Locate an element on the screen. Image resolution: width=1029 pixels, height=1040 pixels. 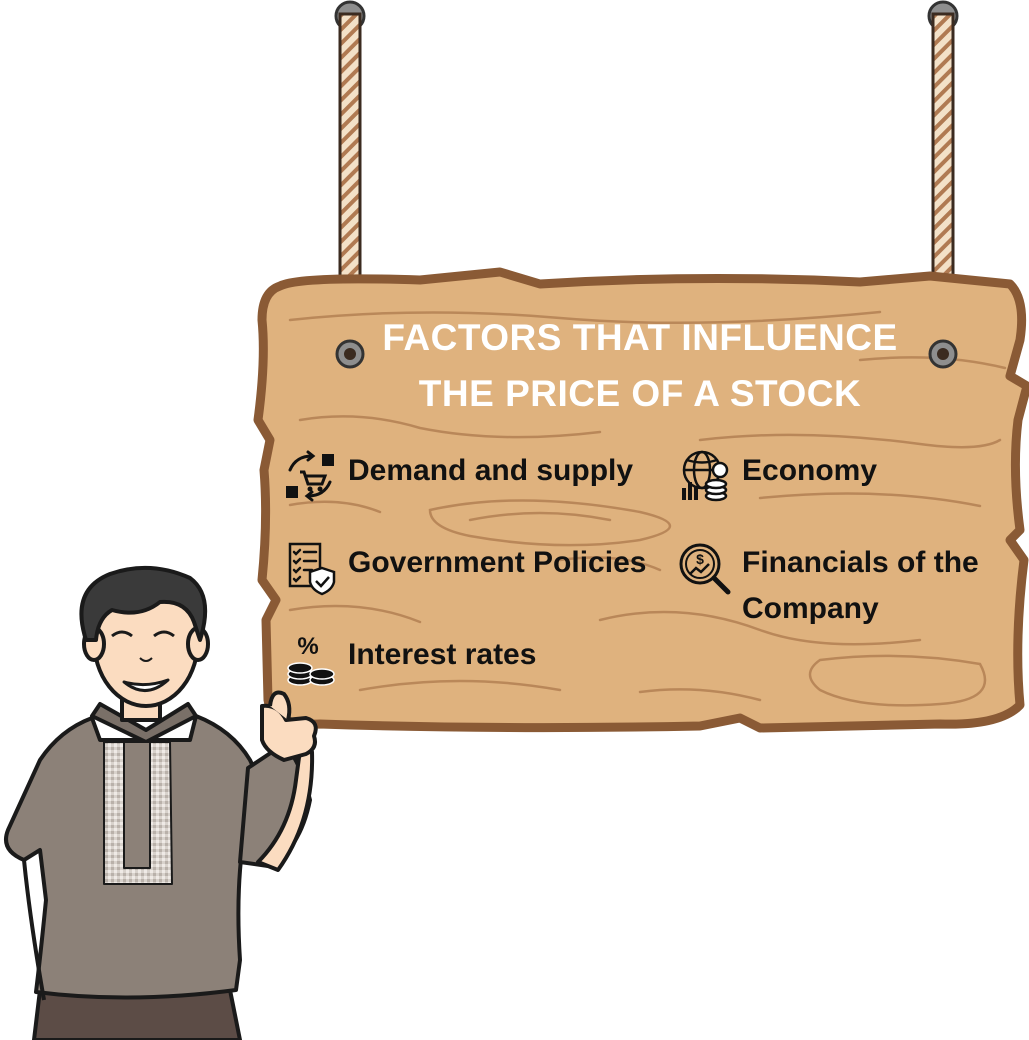
supply-cycle-icon is located at coordinates (310, 476).